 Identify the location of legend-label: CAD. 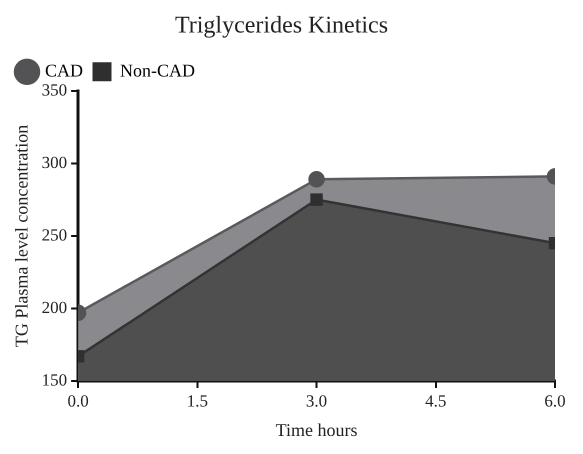
(64, 70).